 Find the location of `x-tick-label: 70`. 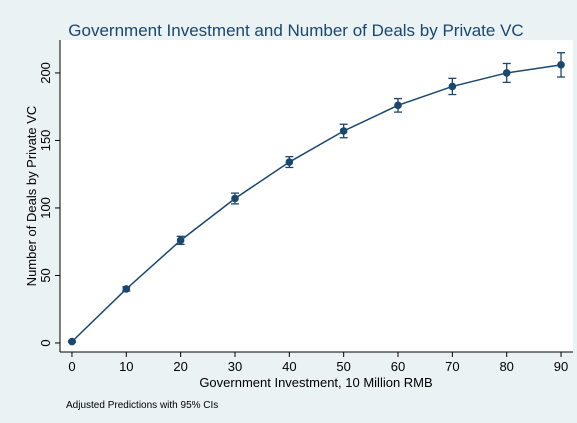

x-tick-label: 70 is located at coordinates (452, 366).